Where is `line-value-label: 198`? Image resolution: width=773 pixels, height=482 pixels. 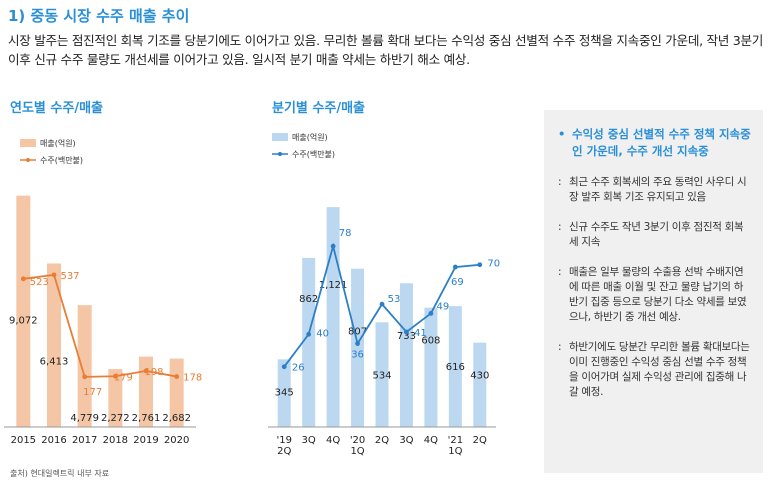
line-value-label: 198 is located at coordinates (153, 372).